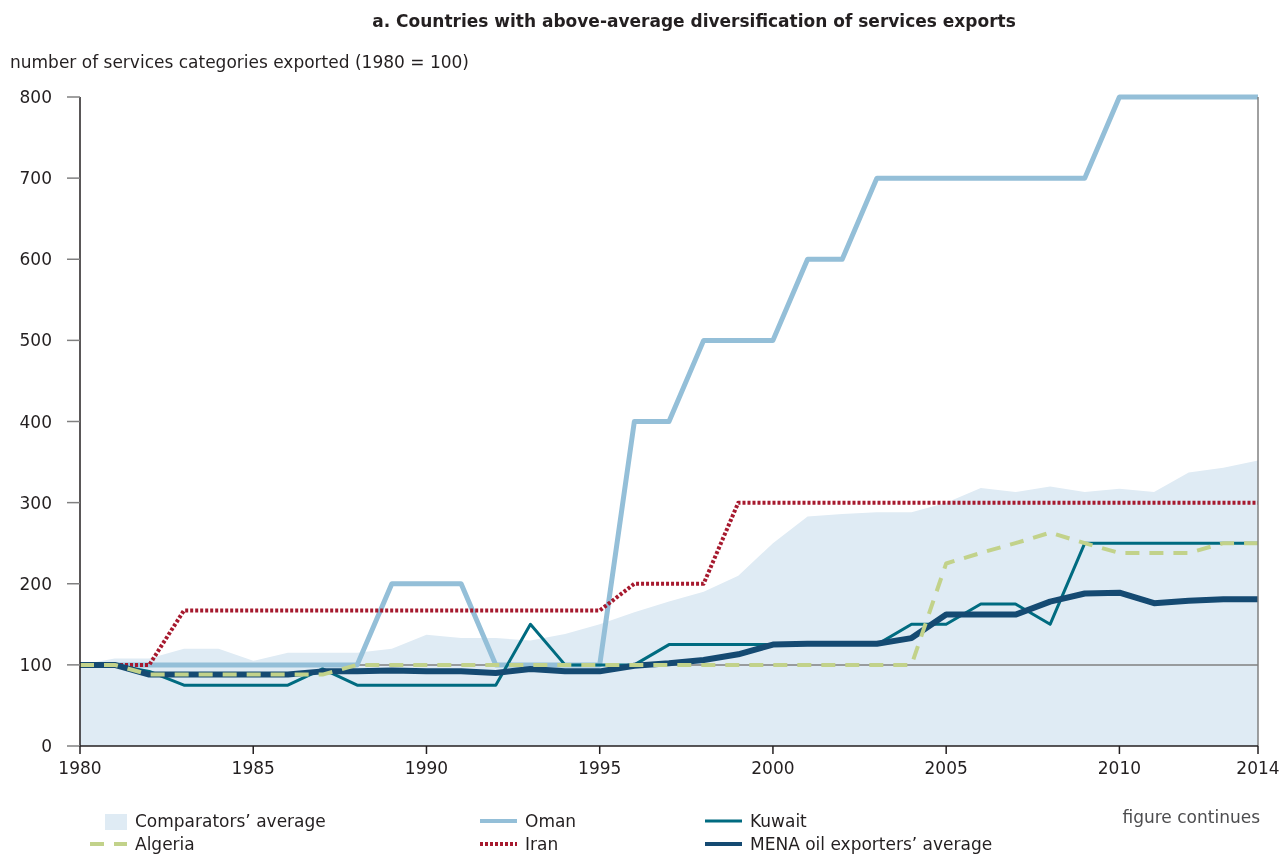  Describe the element at coordinates (426, 768) in the screenshot. I see `x-tick-label: 1990` at that location.